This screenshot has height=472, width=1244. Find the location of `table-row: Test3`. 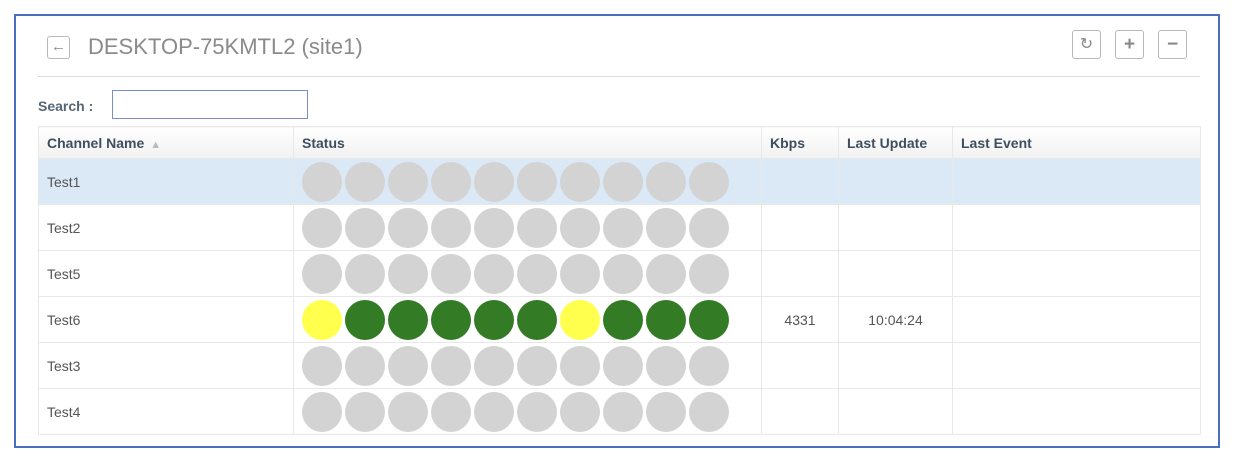

table-row: Test3 is located at coordinates (619, 365).